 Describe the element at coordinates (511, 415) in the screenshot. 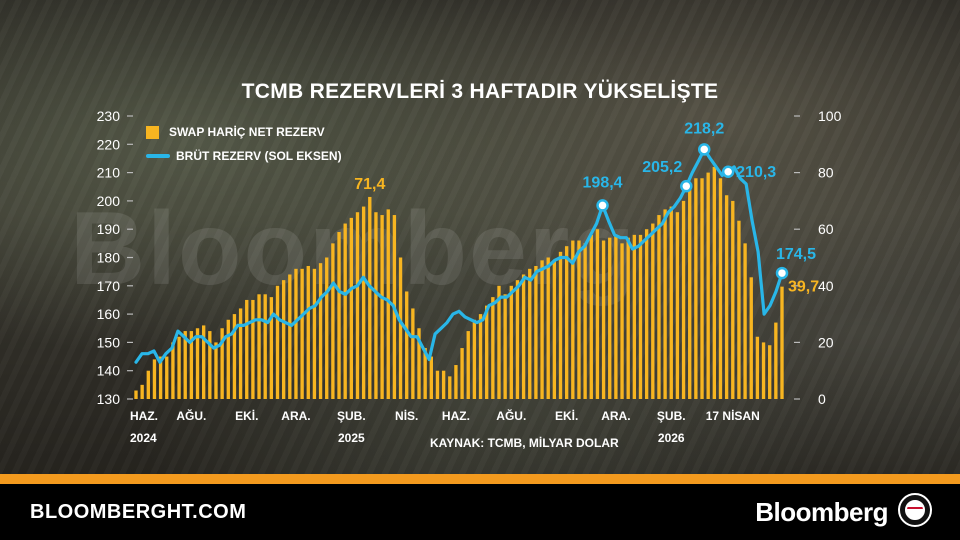

I see `x-axis-tick-label: AĞU.` at that location.